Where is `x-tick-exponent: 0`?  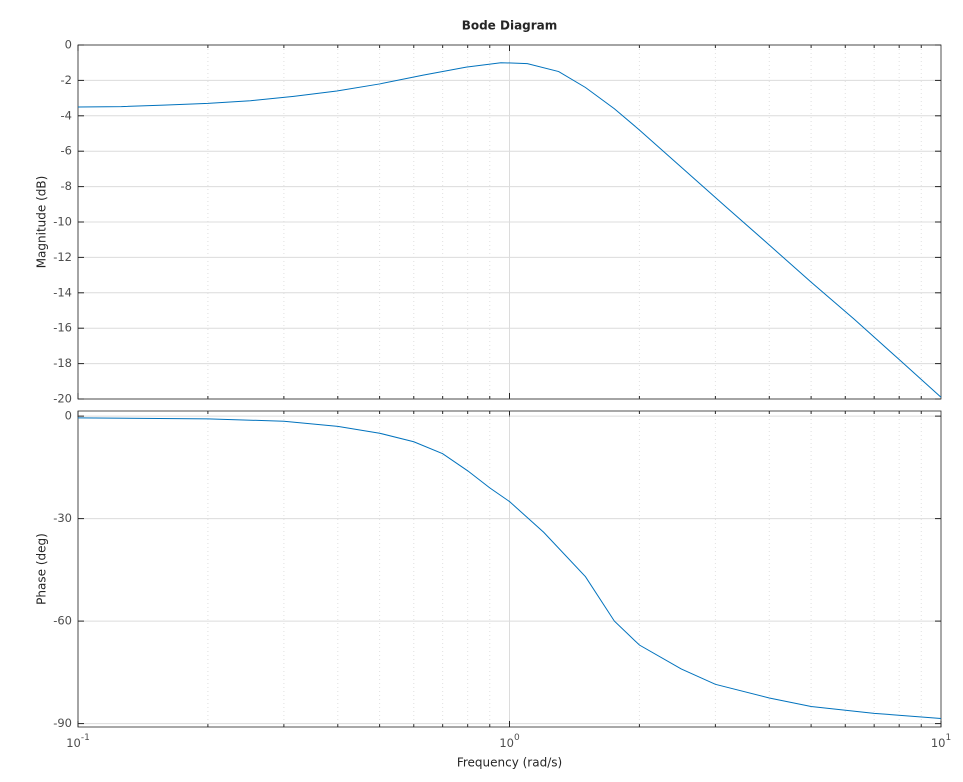 x-tick-exponent: 0 is located at coordinates (517, 738).